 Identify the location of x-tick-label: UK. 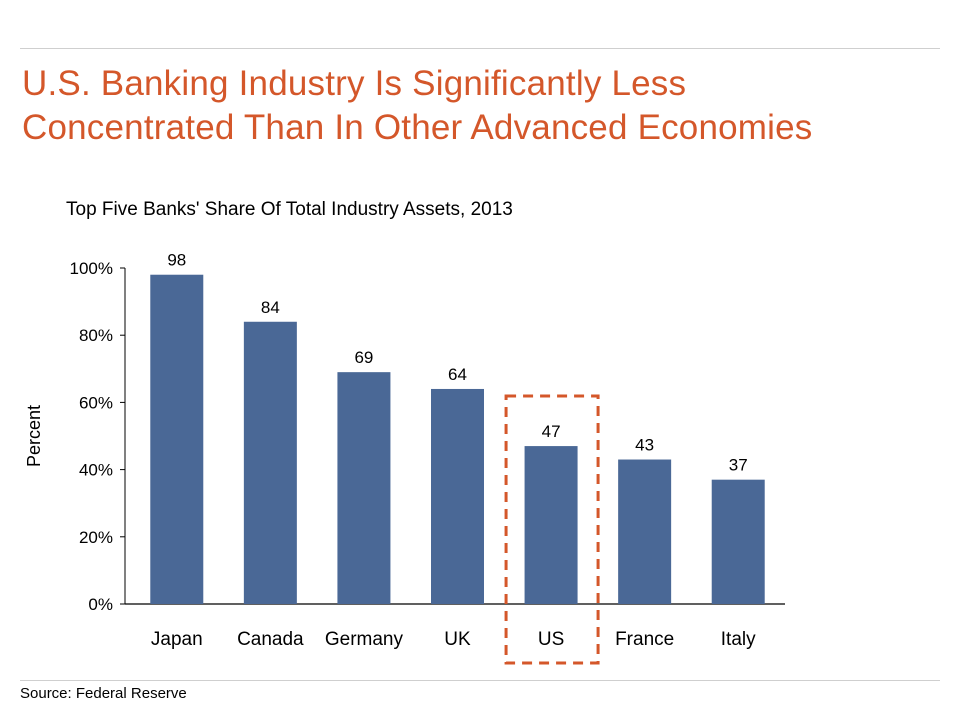
(457, 639).